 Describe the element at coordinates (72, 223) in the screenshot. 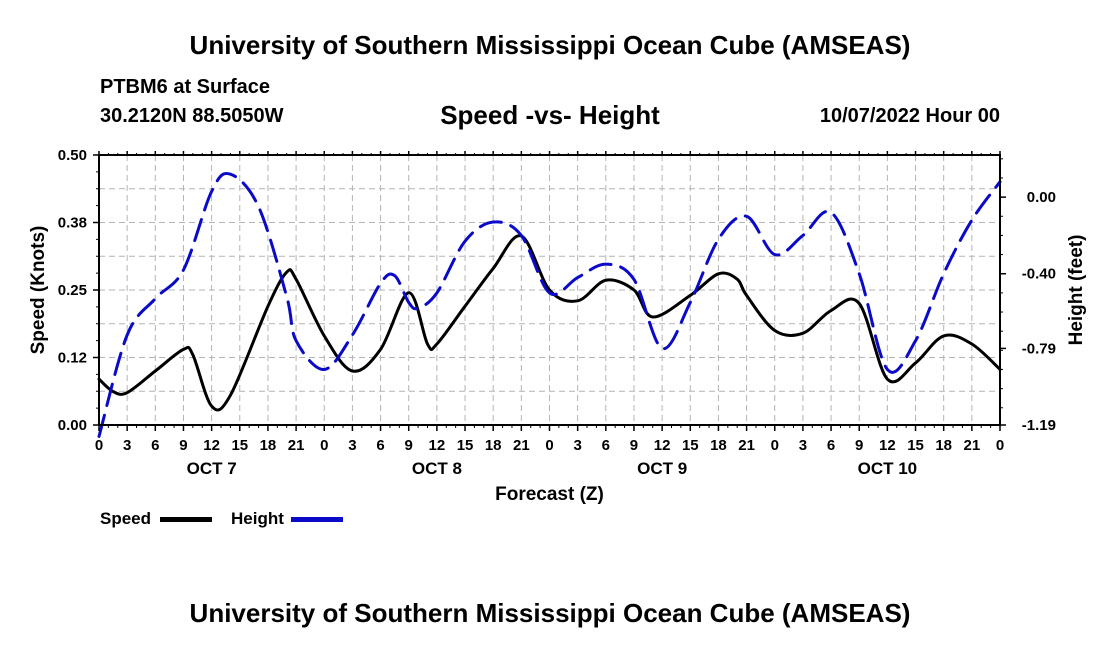

I see `y-tick-label: 0.38` at that location.